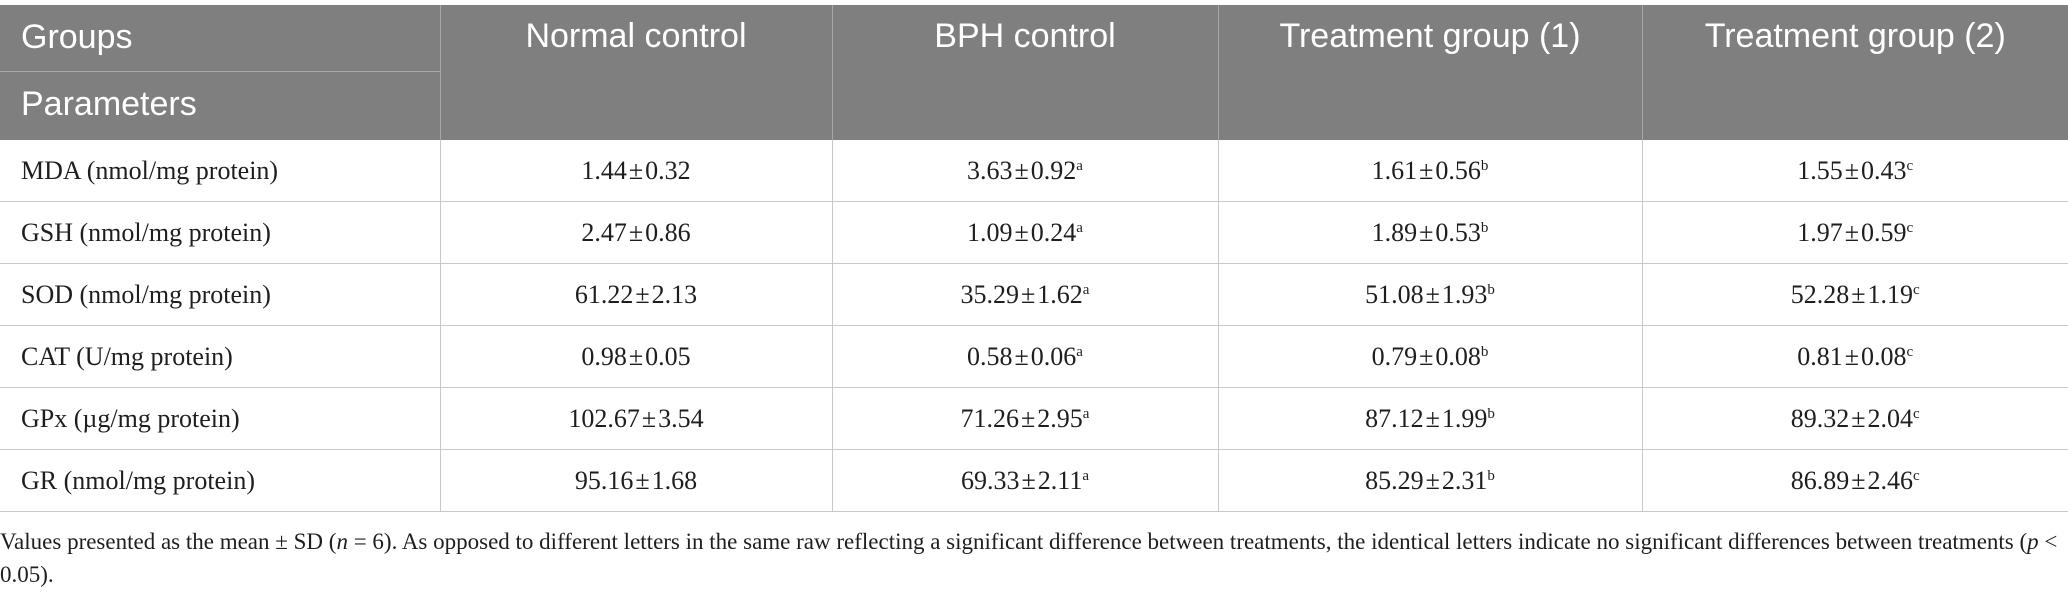  I want to click on value-cell: 1.44±0.32, so click(635, 171).